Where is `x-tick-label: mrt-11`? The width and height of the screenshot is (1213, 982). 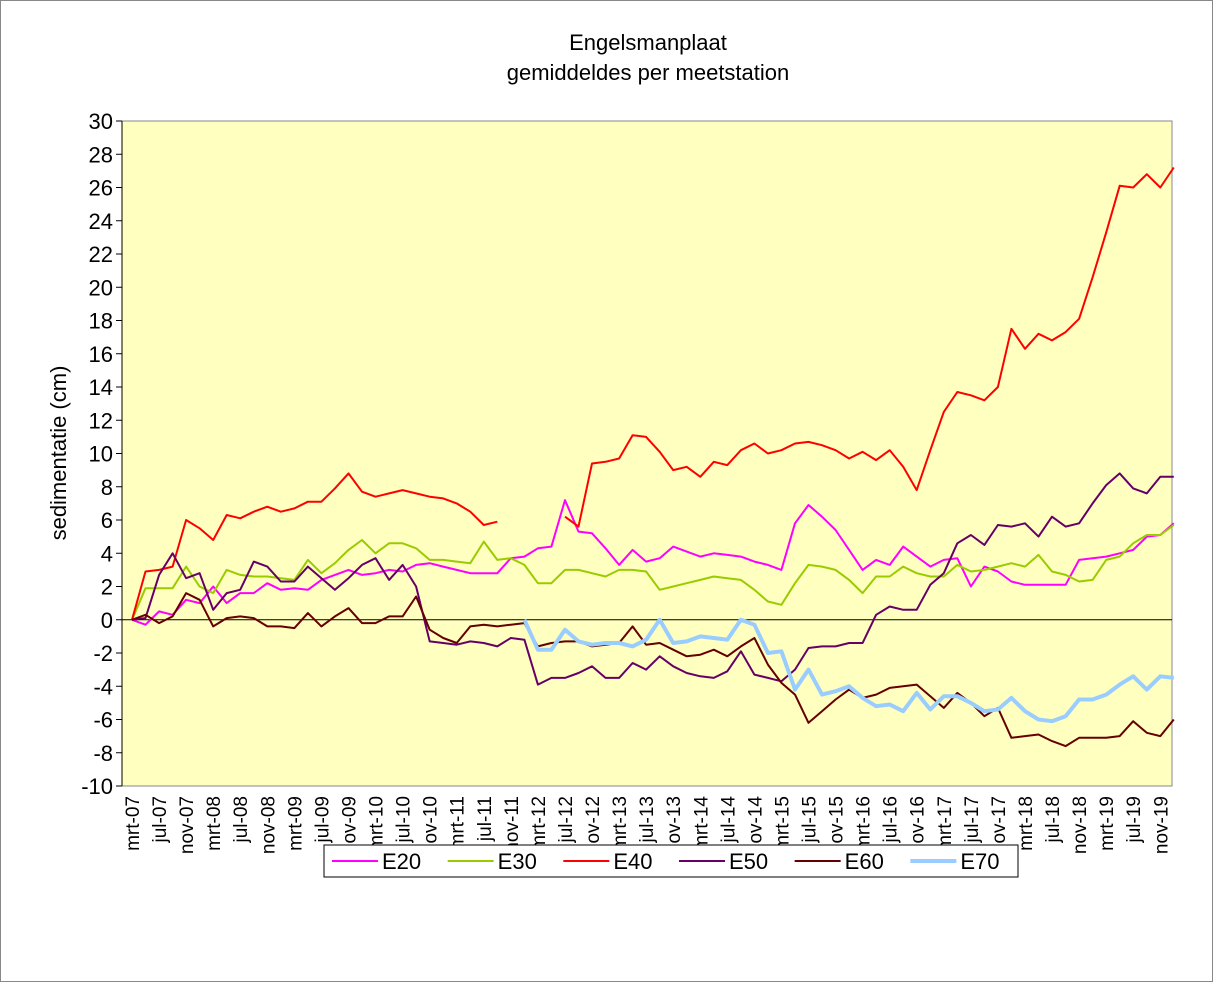
x-tick-label: mrt-11 is located at coordinates (458, 822).